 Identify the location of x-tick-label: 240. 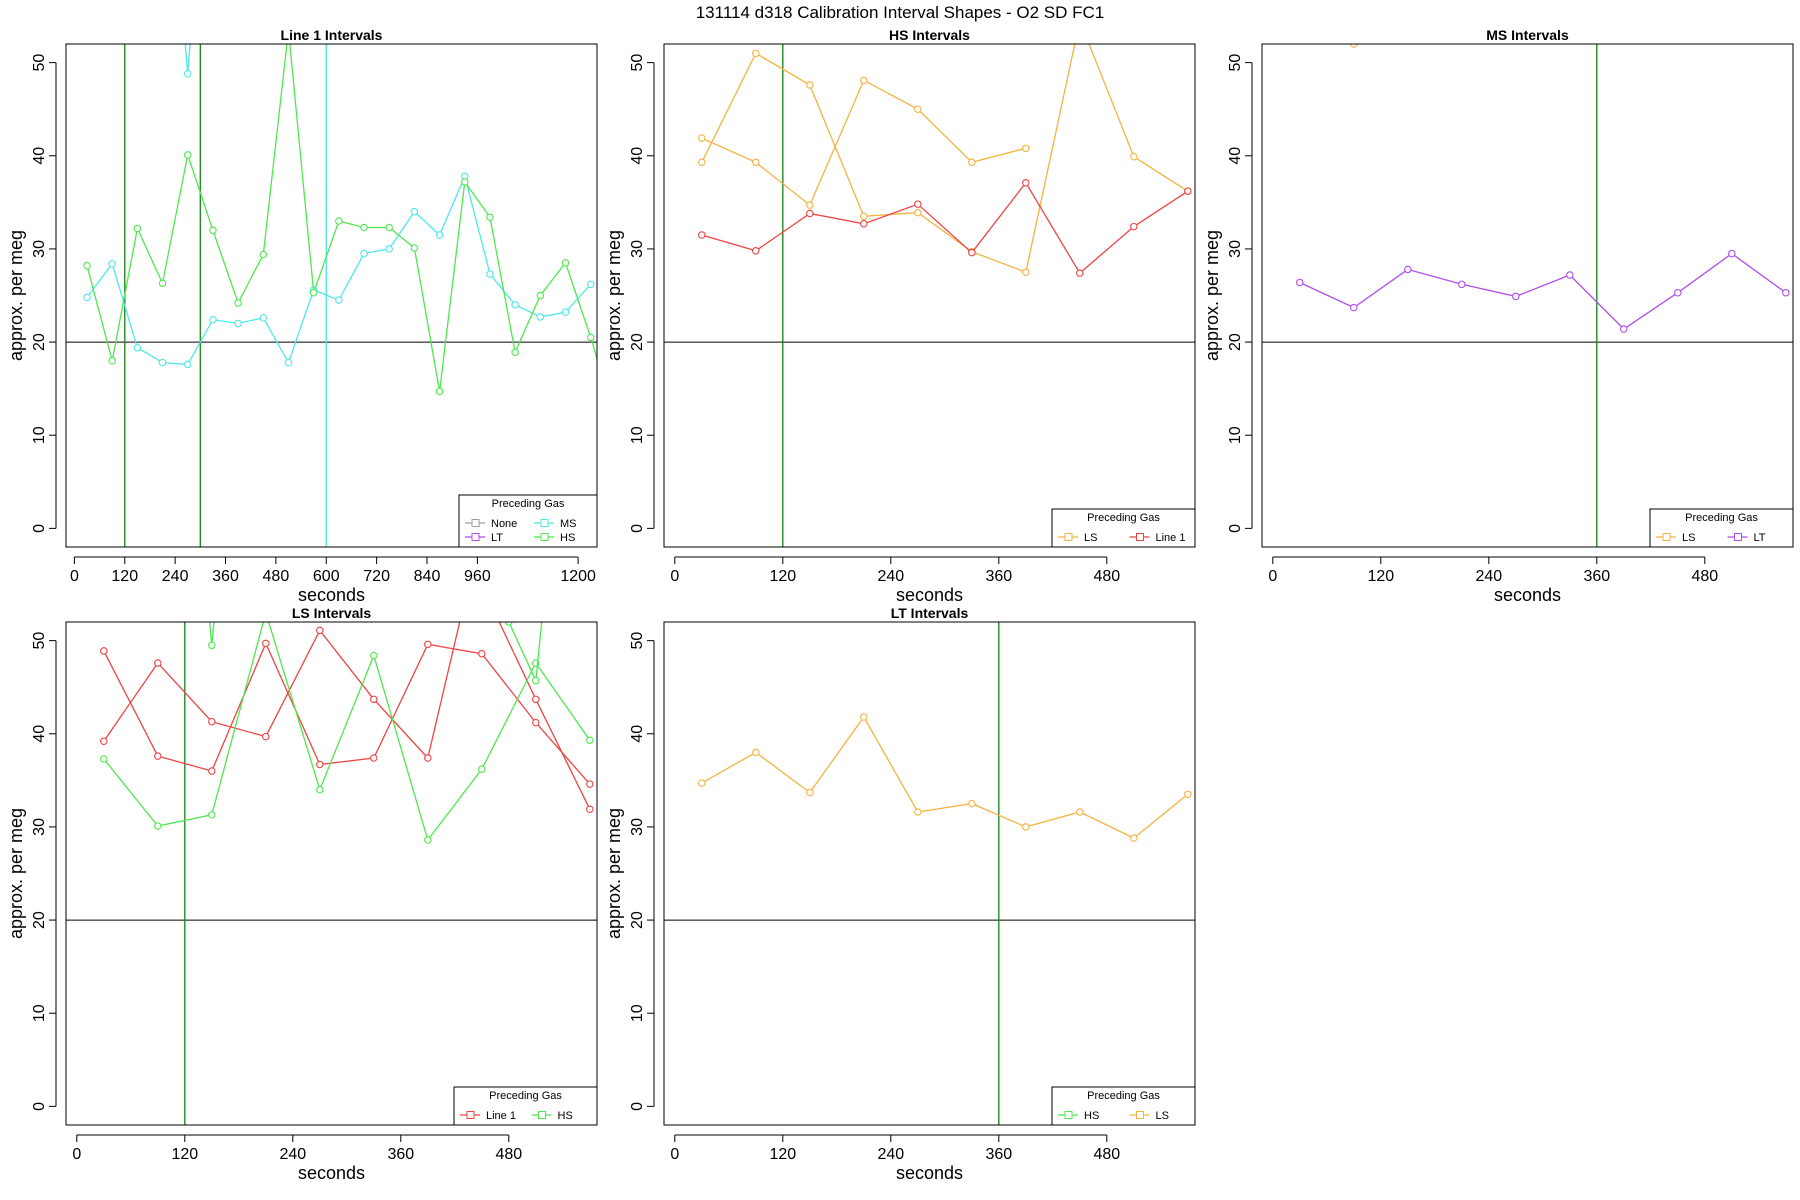
(175, 576).